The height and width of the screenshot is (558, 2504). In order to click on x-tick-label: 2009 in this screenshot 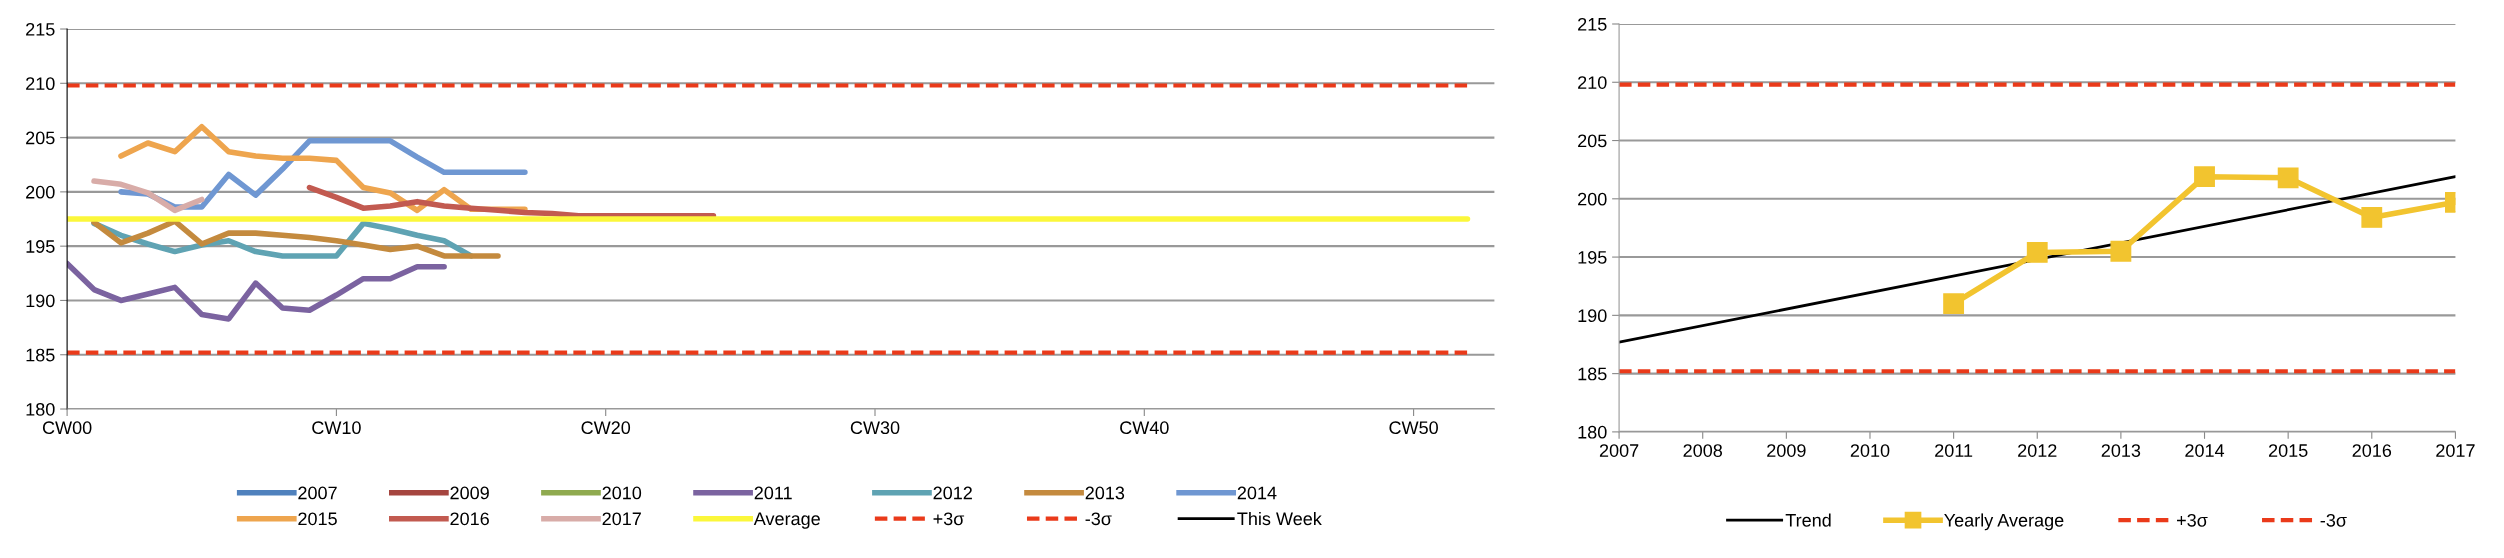, I will do `click(1786, 450)`.